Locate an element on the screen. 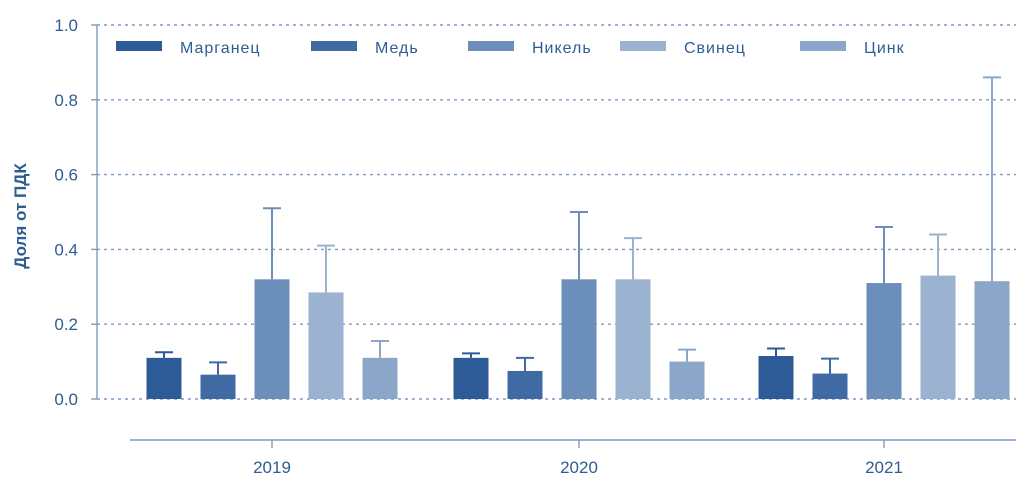 The image size is (1020, 478). legend: Марганец Медь Никель Свинец Цинк is located at coordinates (510, 48).